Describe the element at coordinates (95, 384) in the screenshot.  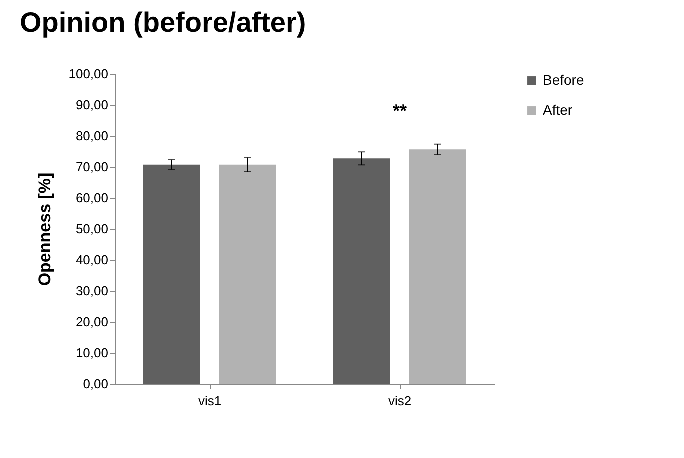
I see `y-tick-label: 0,00` at that location.